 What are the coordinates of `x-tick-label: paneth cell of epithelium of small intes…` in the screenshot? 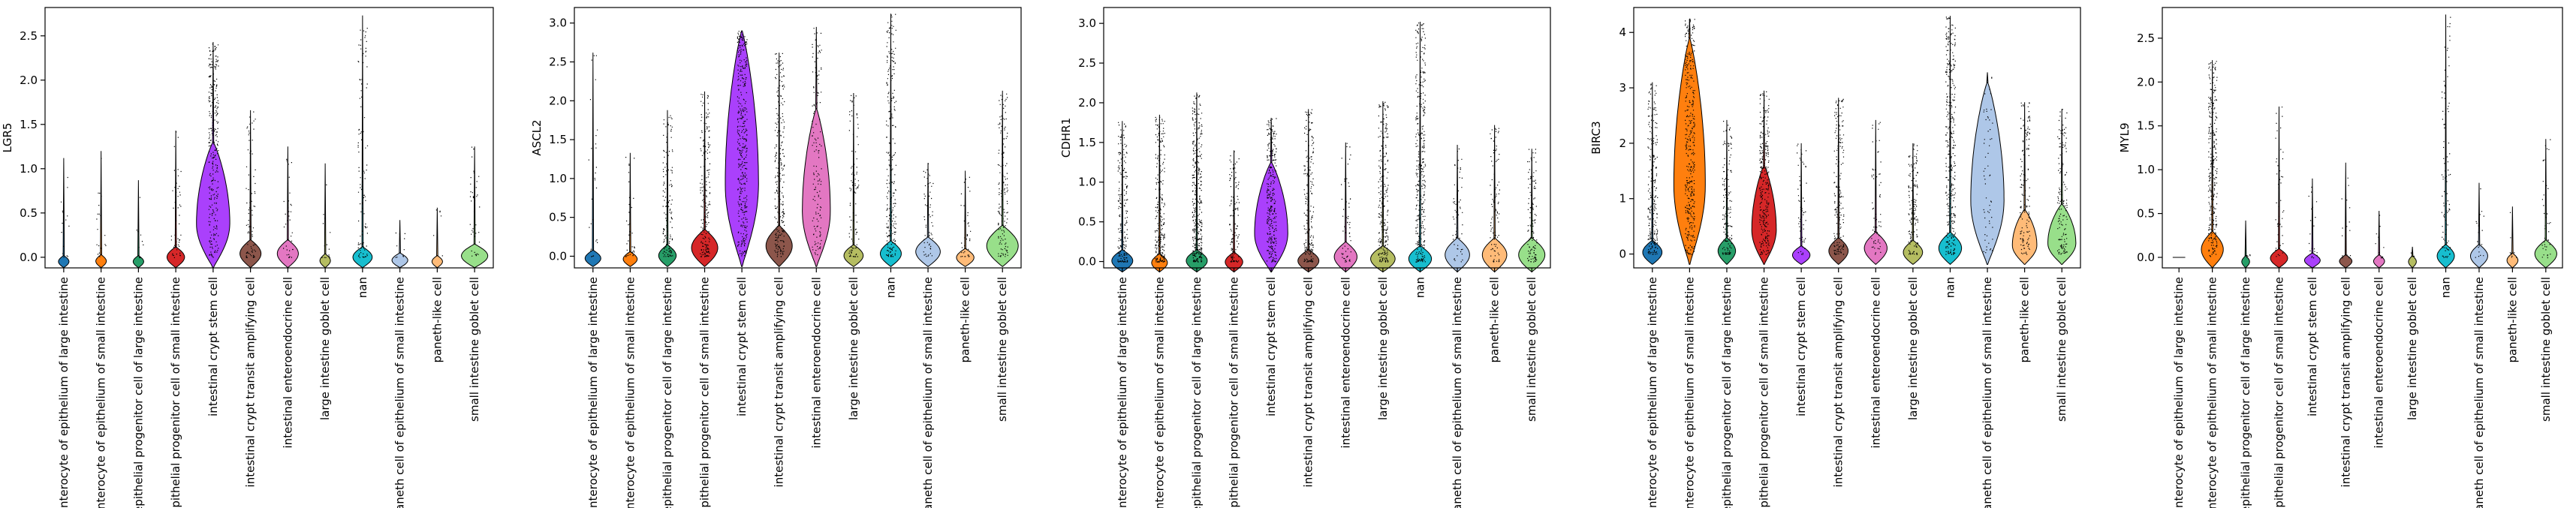 It's located at (400, 393).